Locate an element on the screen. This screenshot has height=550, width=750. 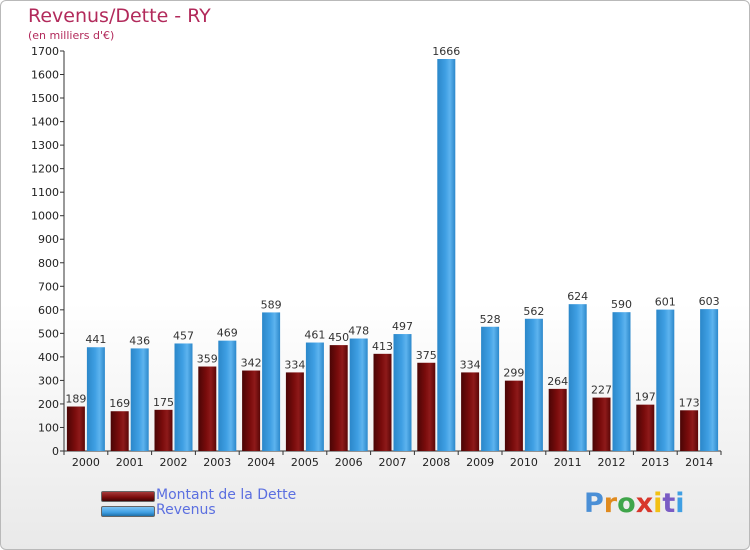
bar-label-revenue: 624 is located at coordinates (577, 296).